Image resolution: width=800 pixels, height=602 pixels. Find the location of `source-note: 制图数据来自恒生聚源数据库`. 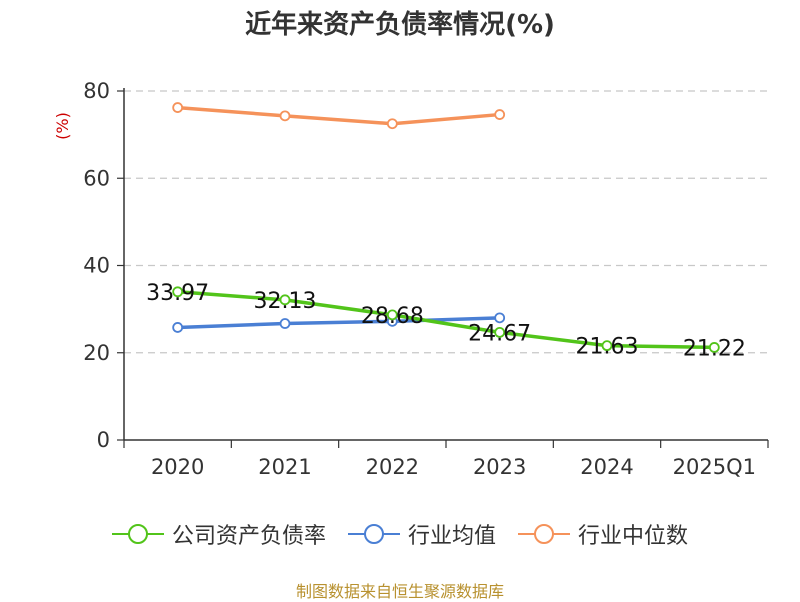

source-note: 制图数据来自恒生聚源数据库 is located at coordinates (399, 591).